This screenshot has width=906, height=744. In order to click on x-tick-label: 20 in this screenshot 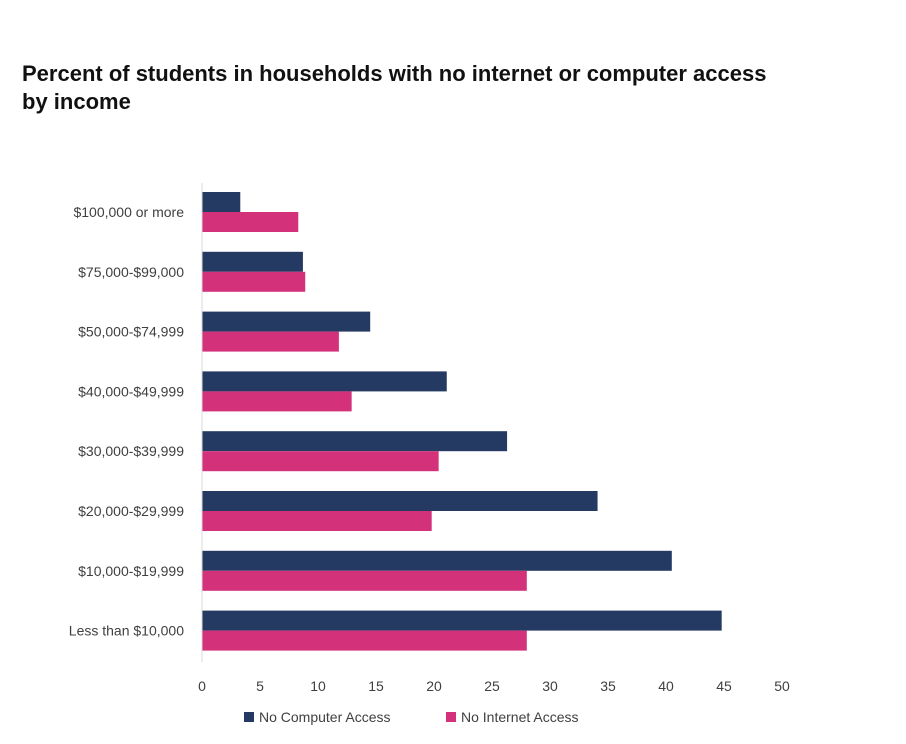, I will do `click(434, 686)`.